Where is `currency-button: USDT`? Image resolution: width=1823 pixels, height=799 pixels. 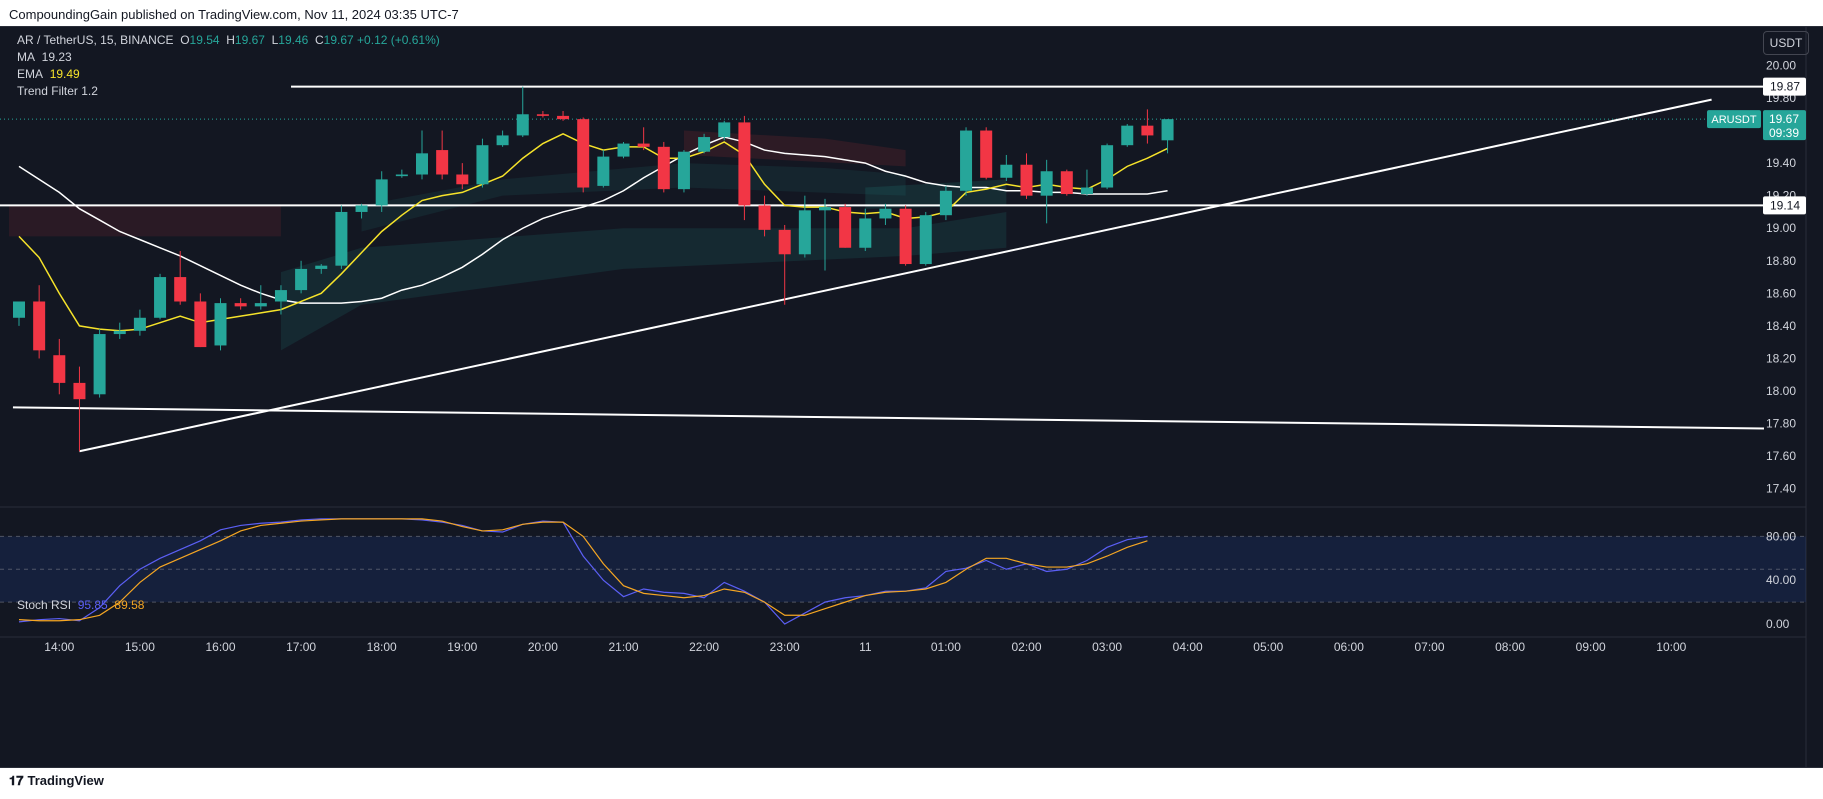 currency-button: USDT is located at coordinates (1786, 43).